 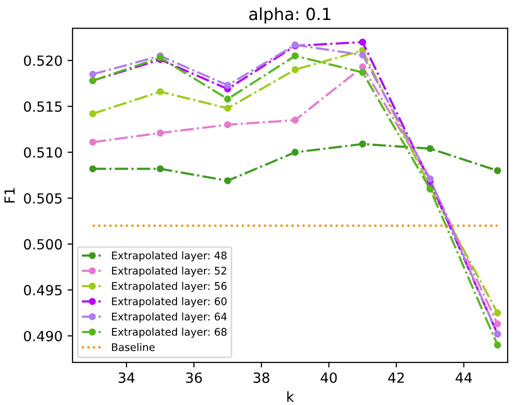 I want to click on legend-label: Extrapolated layer: 60, so click(x=169, y=302).